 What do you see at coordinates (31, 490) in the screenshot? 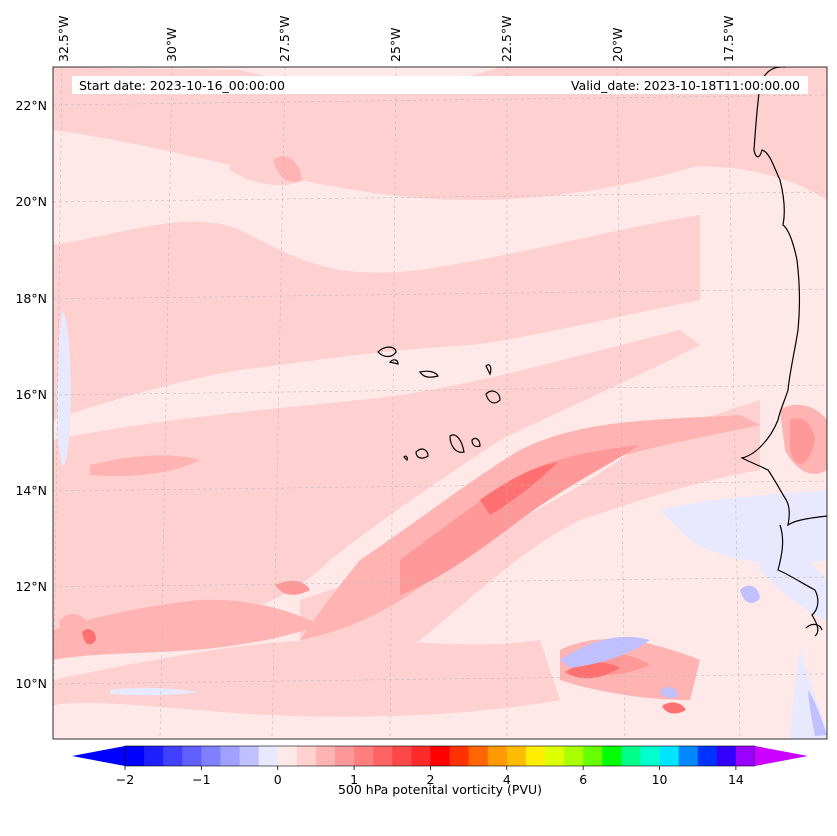
I see `lat-label: 14°N` at bounding box center [31, 490].